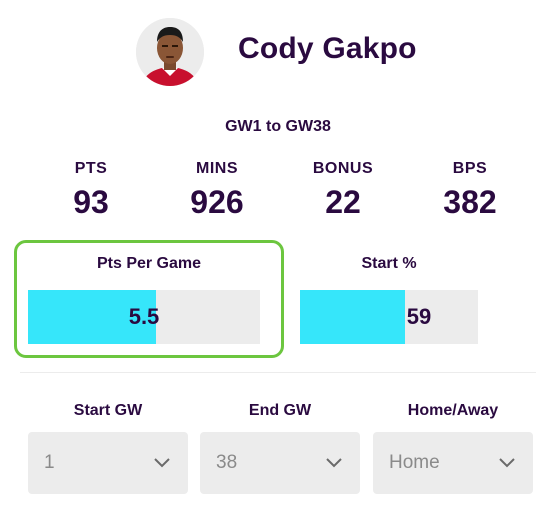 The height and width of the screenshot is (506, 556). Describe the element at coordinates (414, 462) in the screenshot. I see `home-away-value: Home` at that location.